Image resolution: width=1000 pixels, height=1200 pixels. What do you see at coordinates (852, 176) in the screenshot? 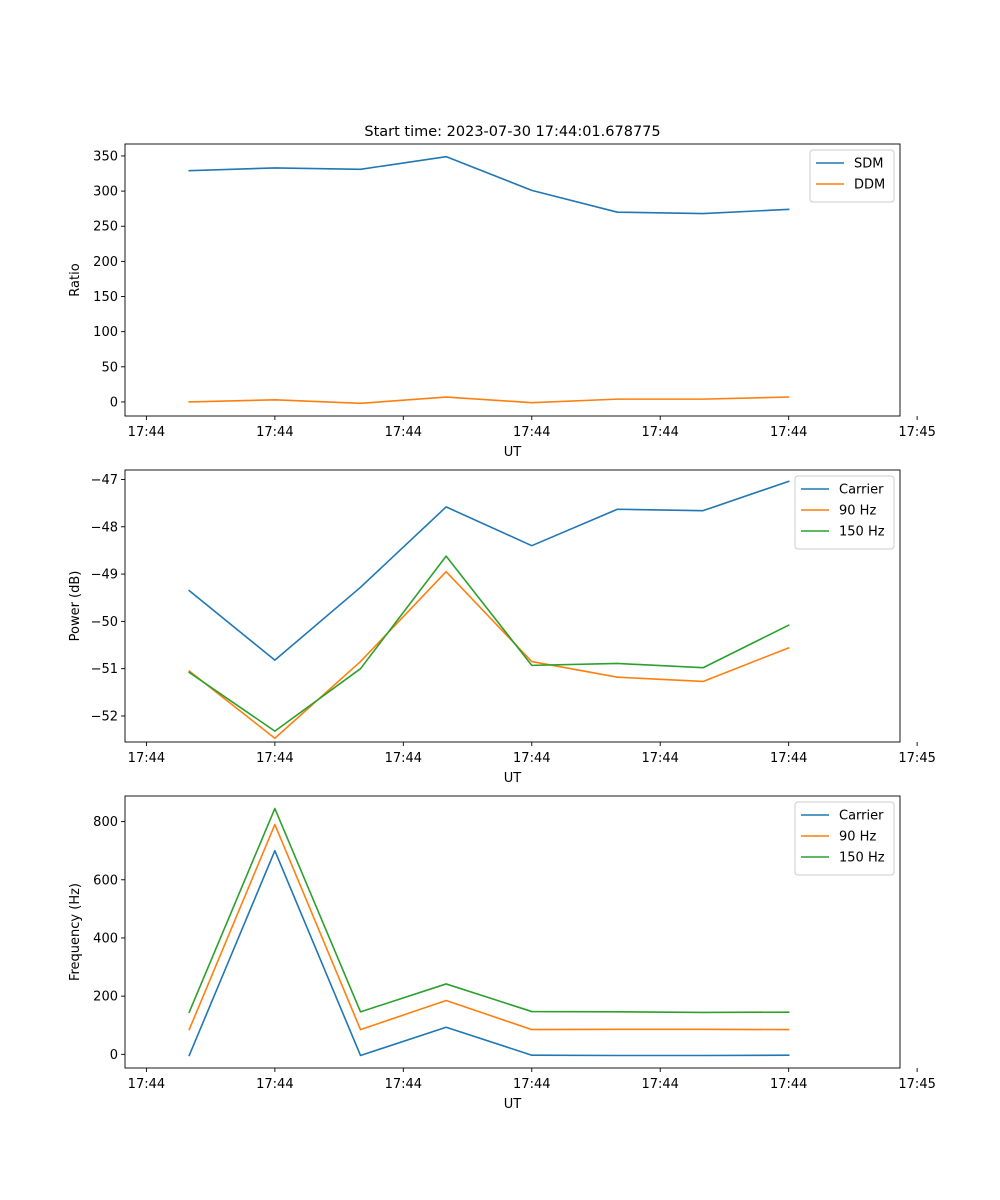
I see `ratio-legend: SDM DDM` at bounding box center [852, 176].